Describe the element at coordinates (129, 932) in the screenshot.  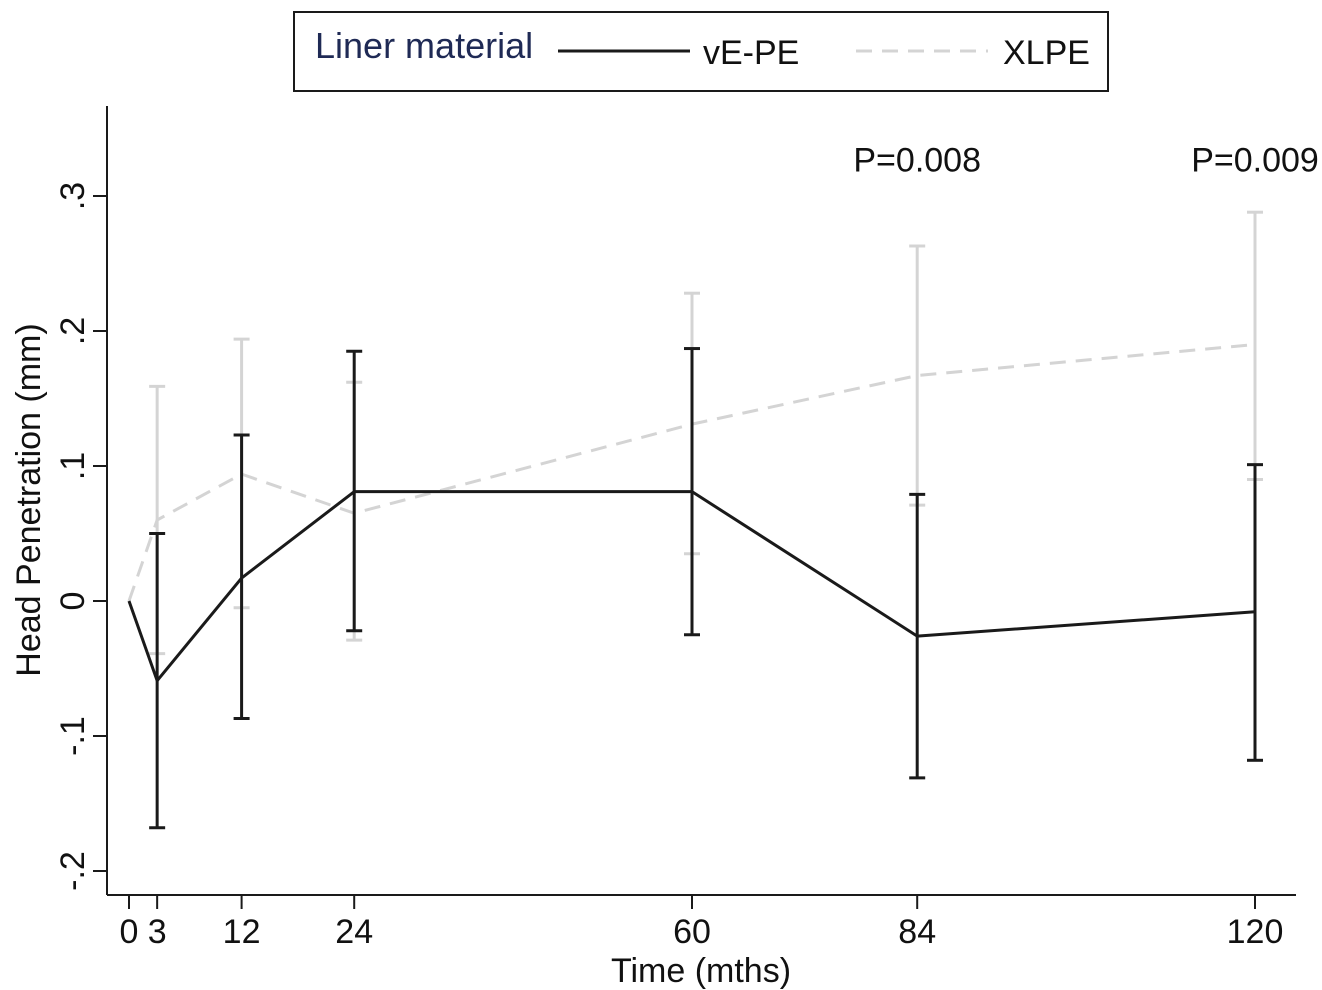
I see `x-tick-label: 0` at that location.